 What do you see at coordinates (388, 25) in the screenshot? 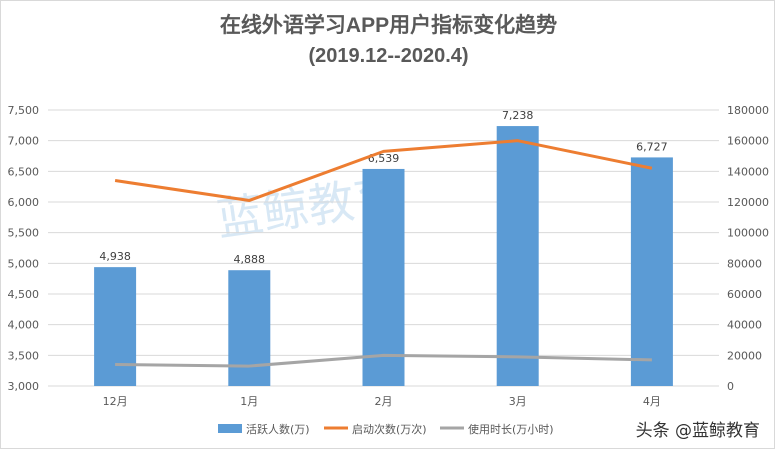
I see `chart-title: 在线外语学习APP用户指标变化趋势` at bounding box center [388, 25].